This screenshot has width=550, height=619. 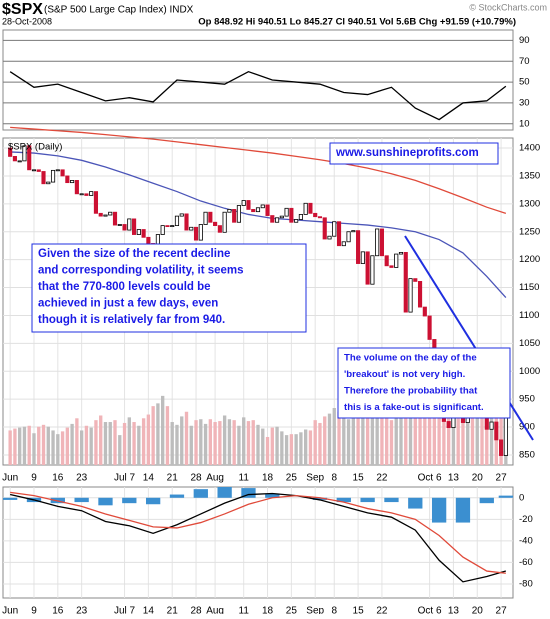 I want to click on symbol: $SPX, so click(x=22, y=9).